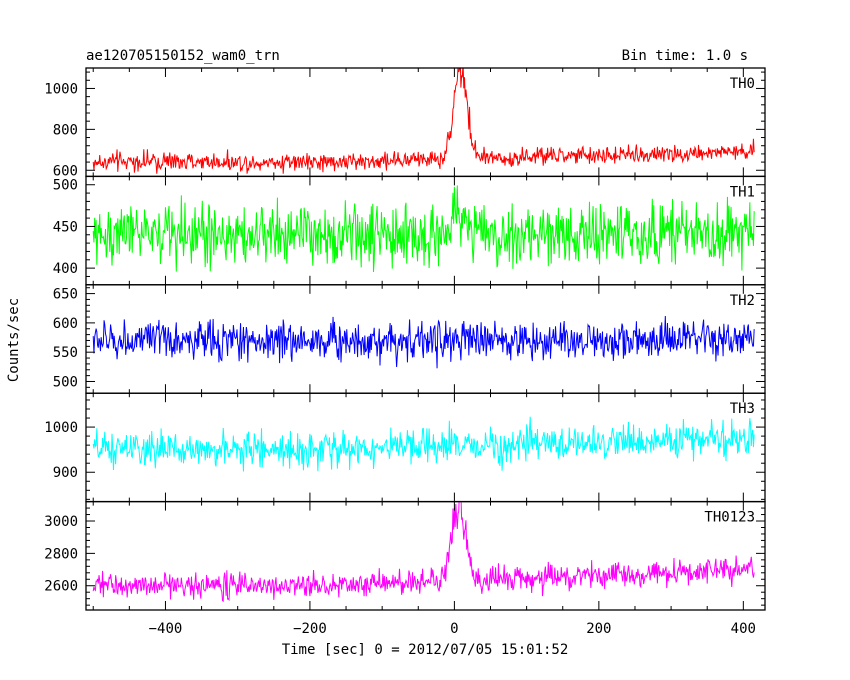 This screenshot has width=850, height=680. I want to click on x-tick-label: −400, so click(166, 629).